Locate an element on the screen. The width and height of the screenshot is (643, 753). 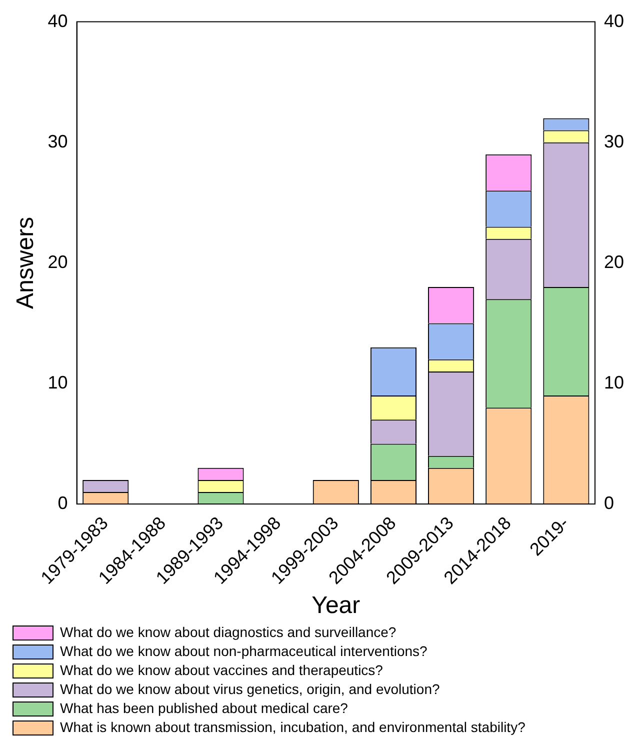
legend-label: What do we know about vaccines and therapeutics? is located at coordinates (222, 670).